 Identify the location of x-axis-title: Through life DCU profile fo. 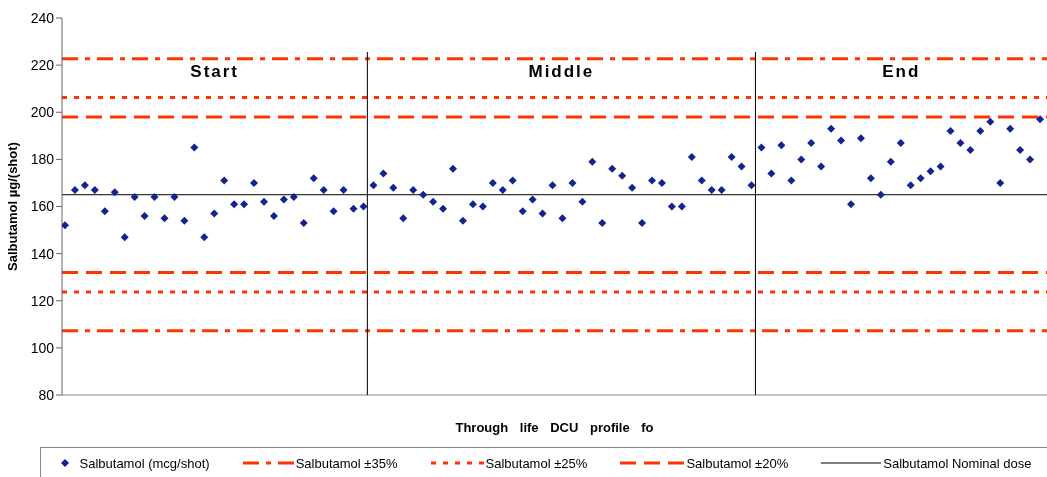
(554, 427).